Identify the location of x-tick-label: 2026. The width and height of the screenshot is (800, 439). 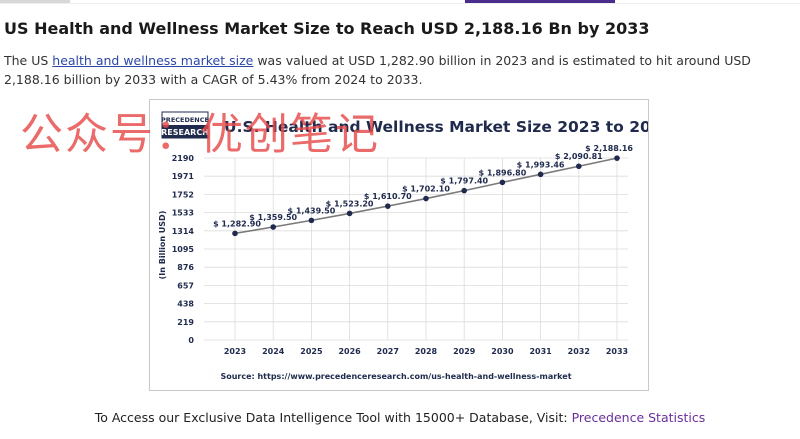
(349, 351).